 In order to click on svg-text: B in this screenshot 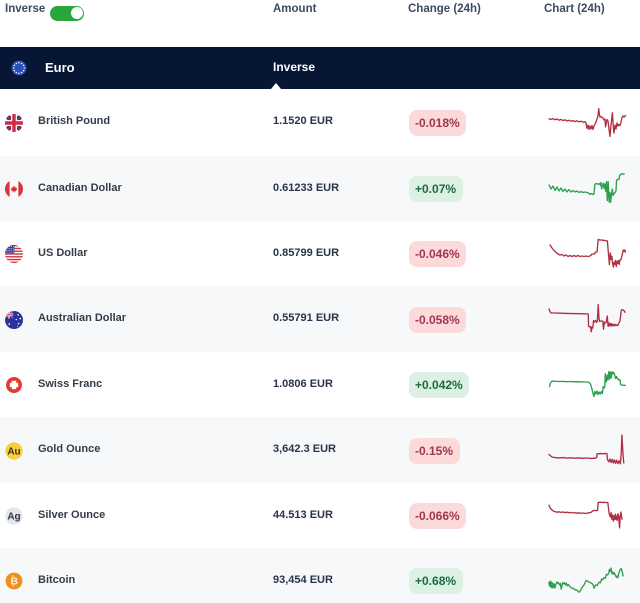, I will do `click(15, 582)`.